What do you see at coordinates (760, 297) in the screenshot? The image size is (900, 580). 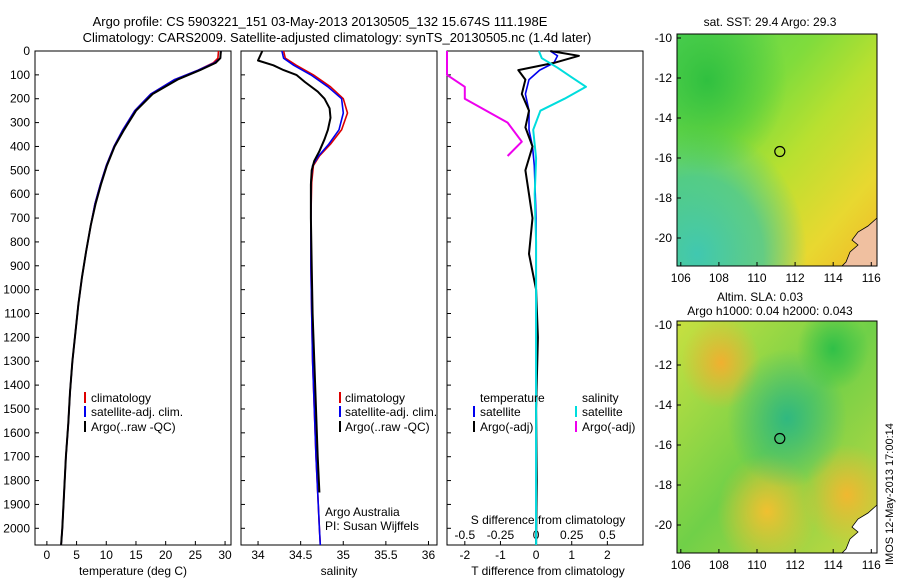 I see `sla-map-title: Altim. SLA: 0.03` at bounding box center [760, 297].